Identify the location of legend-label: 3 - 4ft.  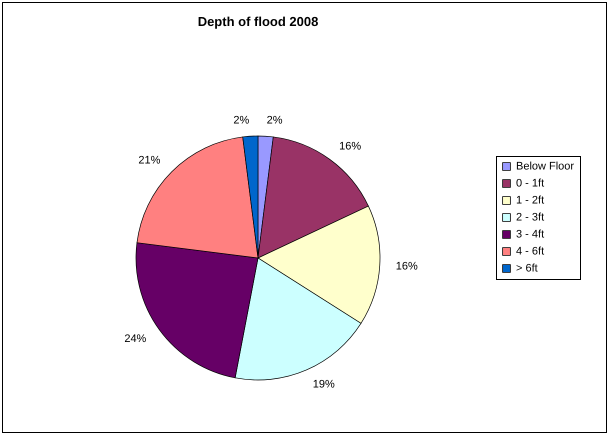
(530, 234).